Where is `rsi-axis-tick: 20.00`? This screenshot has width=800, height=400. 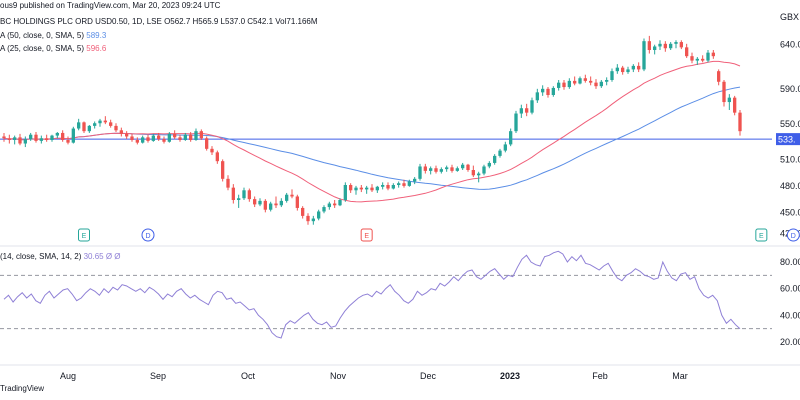 rsi-axis-tick: 20.00 is located at coordinates (790, 342).